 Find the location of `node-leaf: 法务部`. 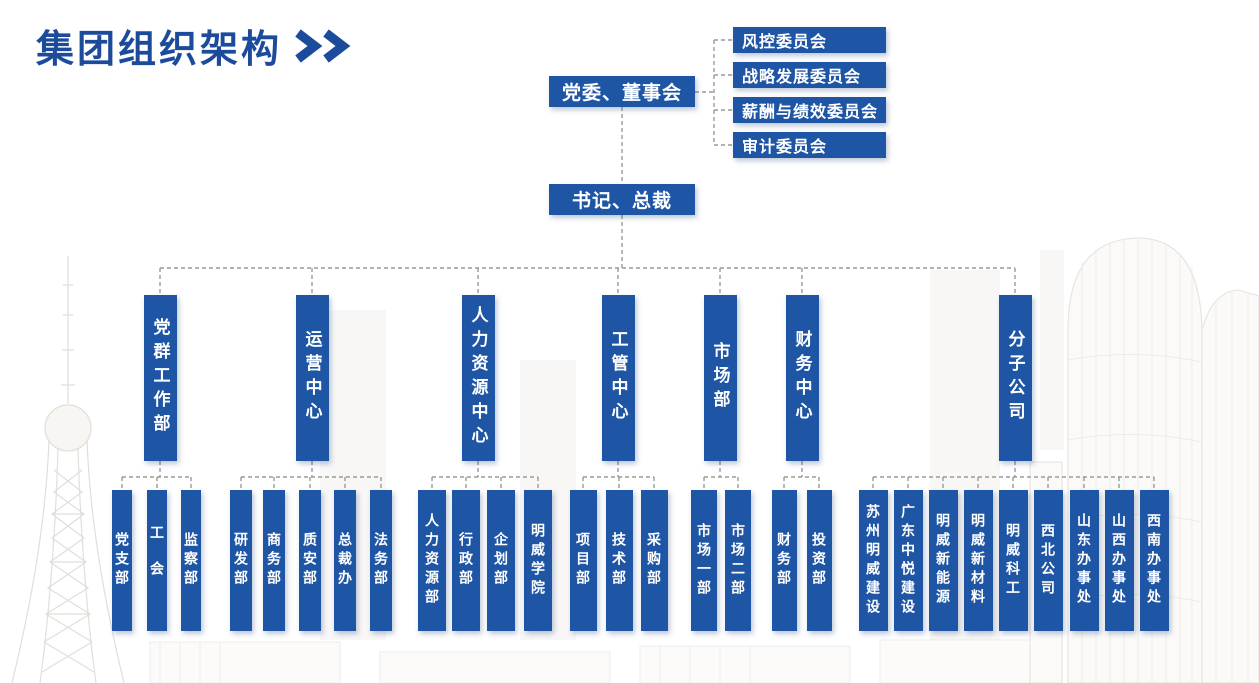

node-leaf: 法务部 is located at coordinates (381, 560).